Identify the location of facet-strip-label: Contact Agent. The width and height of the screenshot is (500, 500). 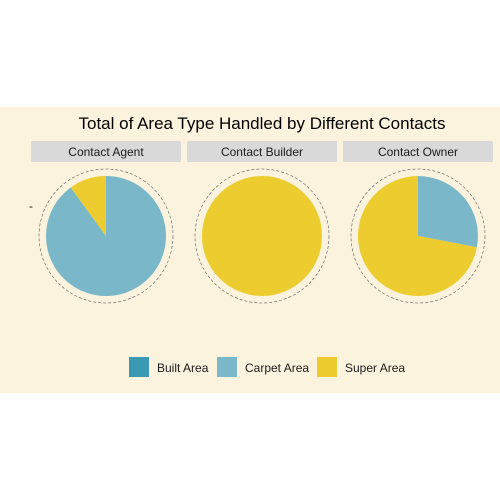
(106, 152).